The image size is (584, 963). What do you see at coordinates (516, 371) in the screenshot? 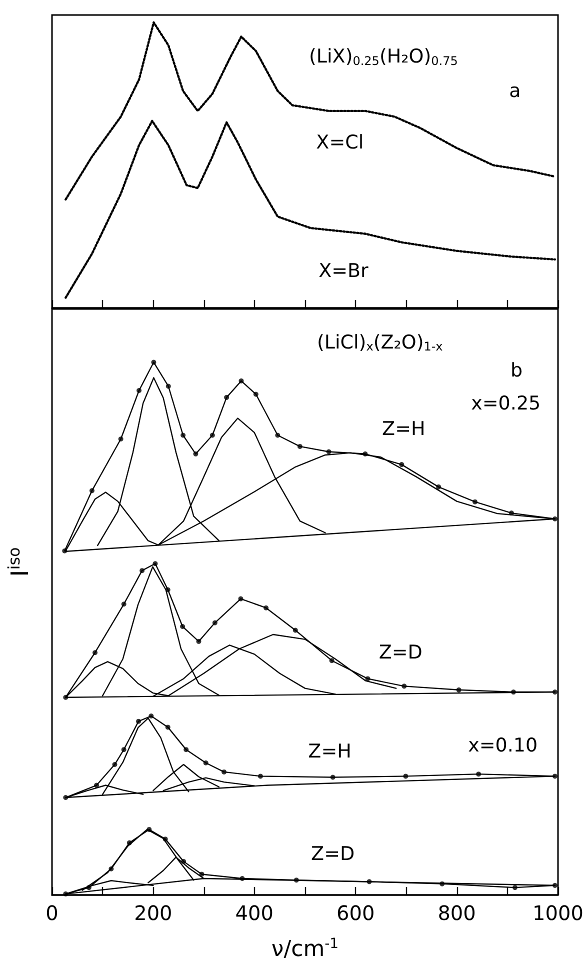
I see `annotation: b` at bounding box center [516, 371].